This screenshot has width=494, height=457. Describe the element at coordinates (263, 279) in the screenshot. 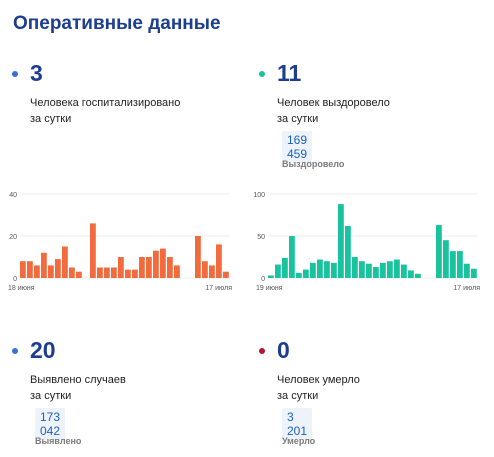

I see `chart1-ytick-label: 0` at that location.